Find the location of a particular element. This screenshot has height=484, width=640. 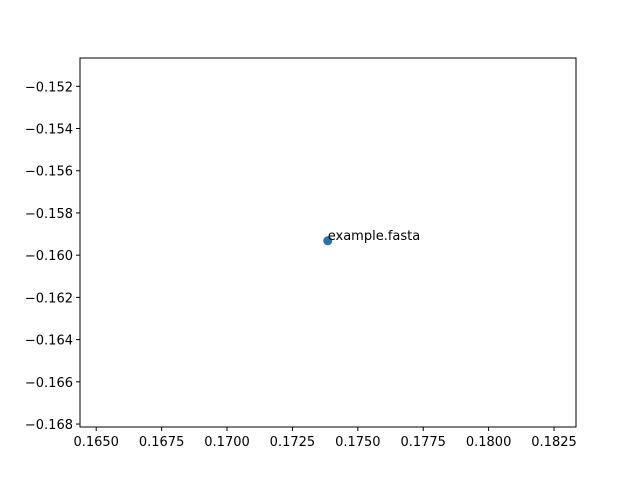

y-tick-label: −0.156 is located at coordinates (49, 172).